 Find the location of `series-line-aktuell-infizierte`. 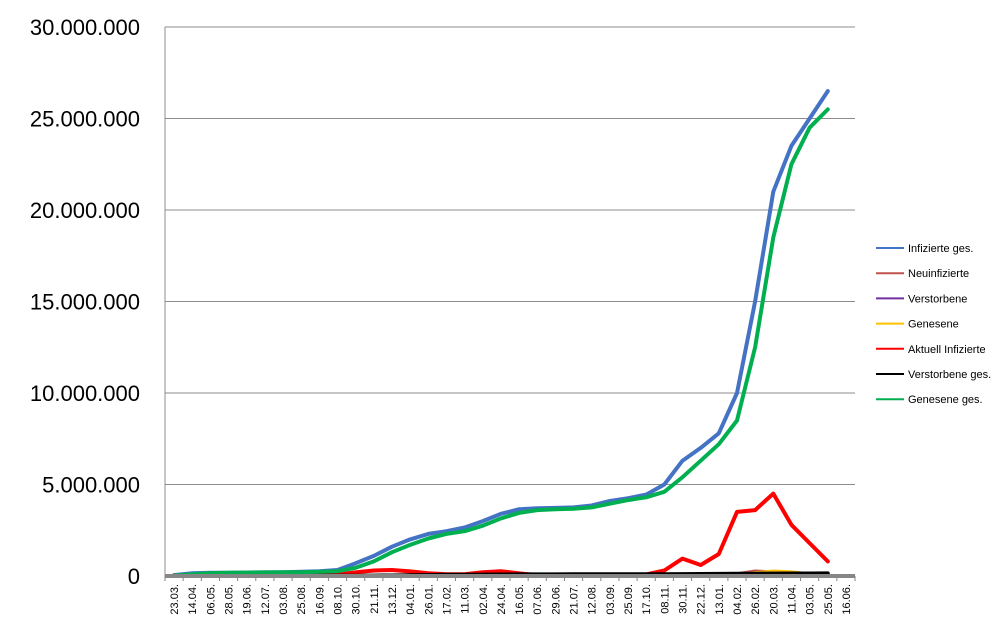

series-line-aktuell-infizierte is located at coordinates (501, 534).